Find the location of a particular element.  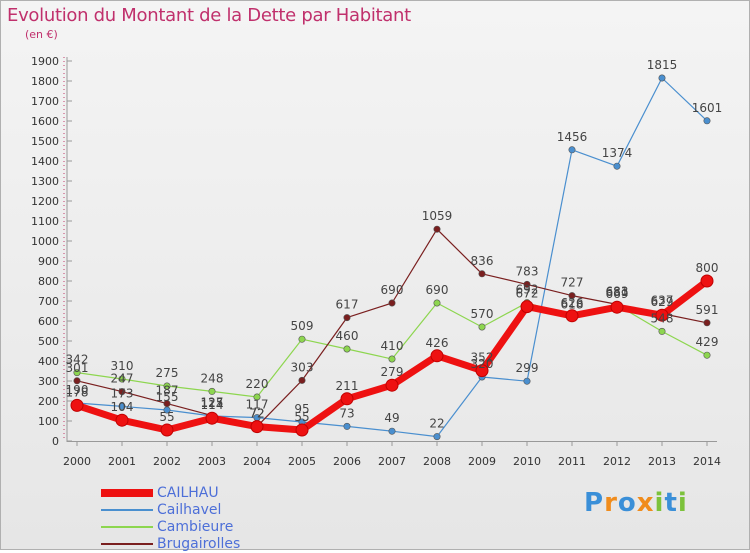

data-label: 117 is located at coordinates (257, 405).